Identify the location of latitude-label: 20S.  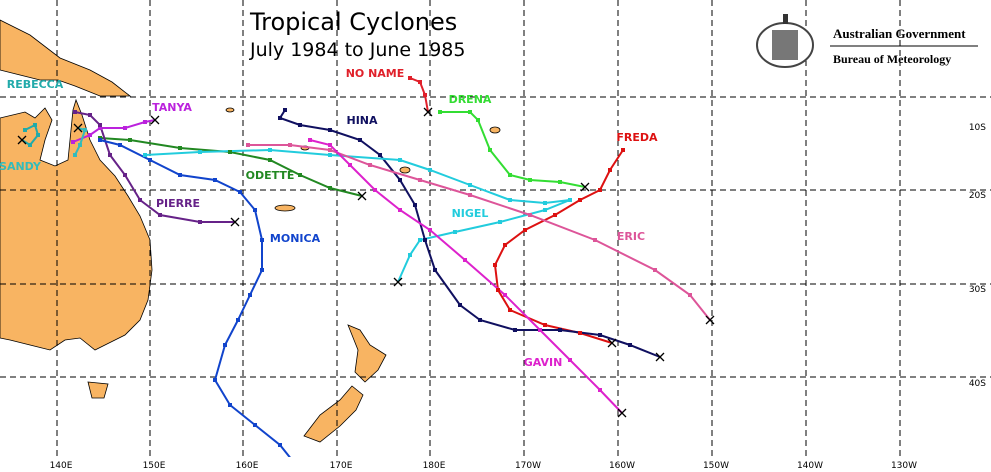
(977, 196).